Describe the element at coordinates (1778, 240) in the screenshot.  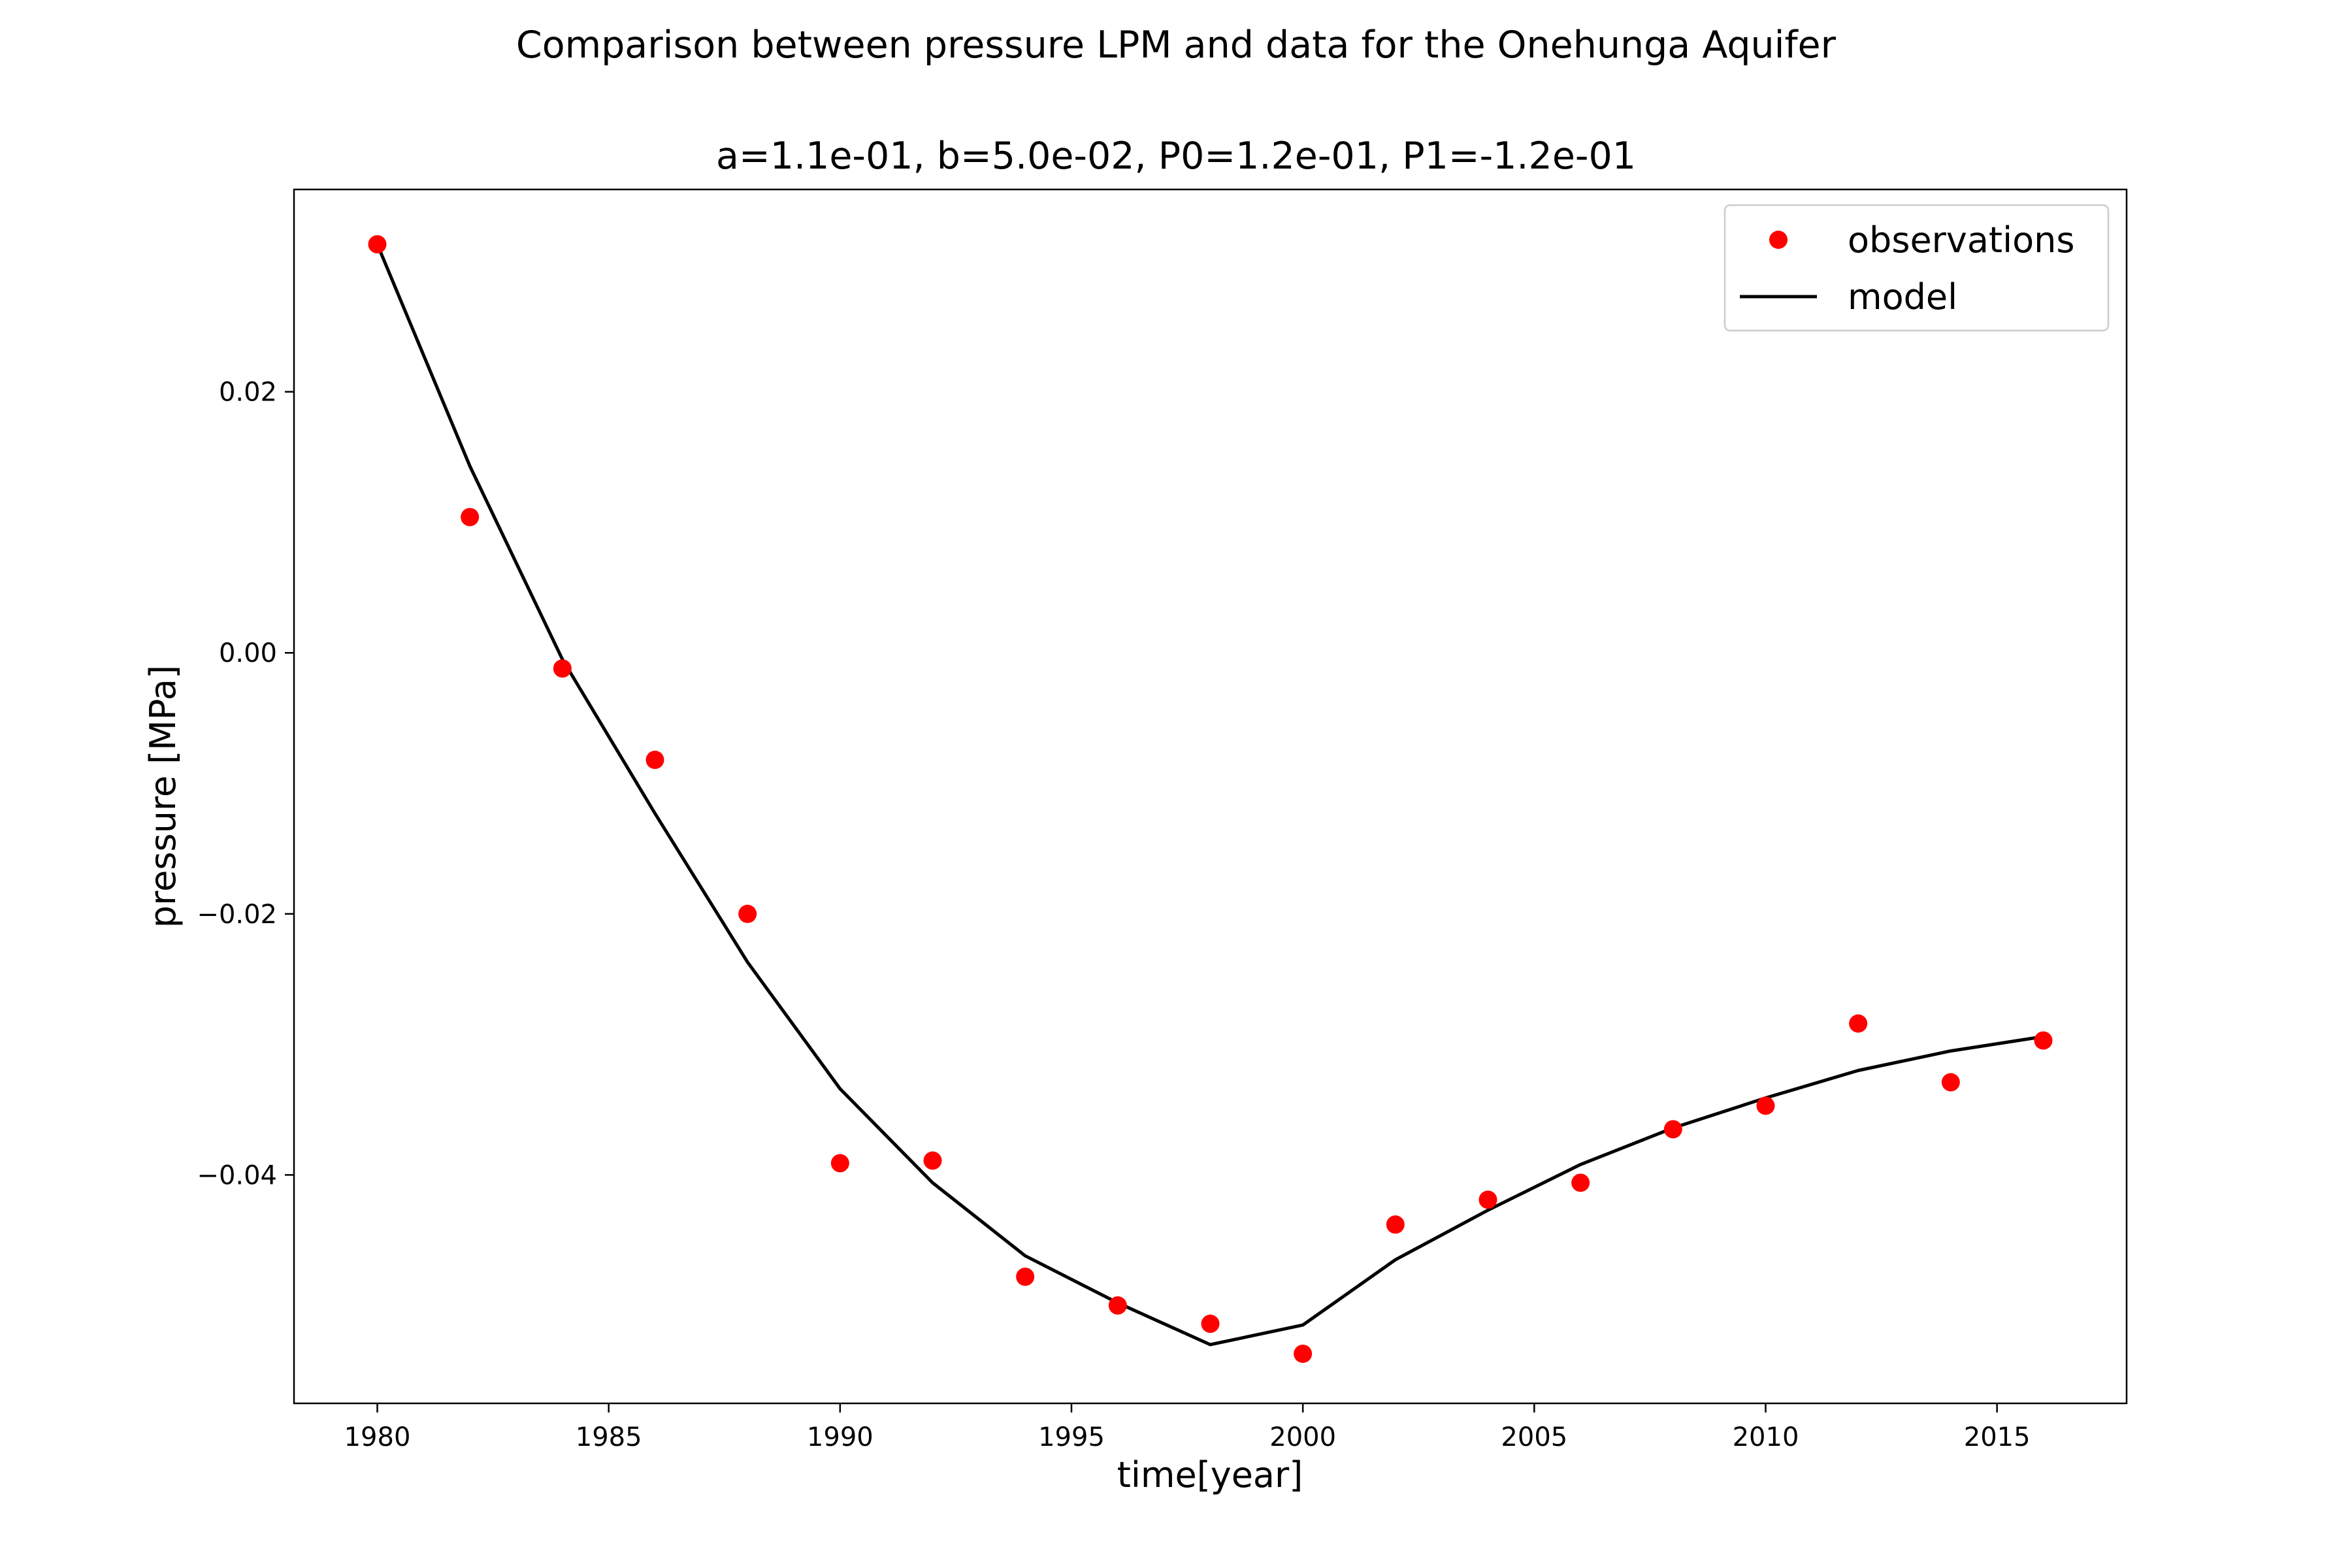
I see `legend-observations-marker` at that location.